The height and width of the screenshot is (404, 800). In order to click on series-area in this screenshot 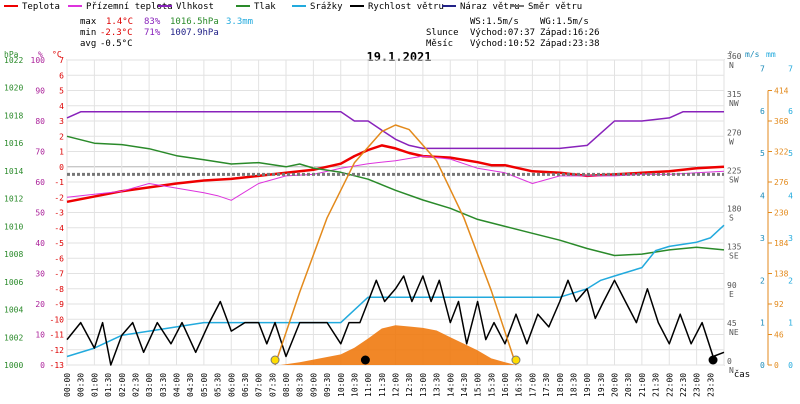, I will do `click(398, 345)`.